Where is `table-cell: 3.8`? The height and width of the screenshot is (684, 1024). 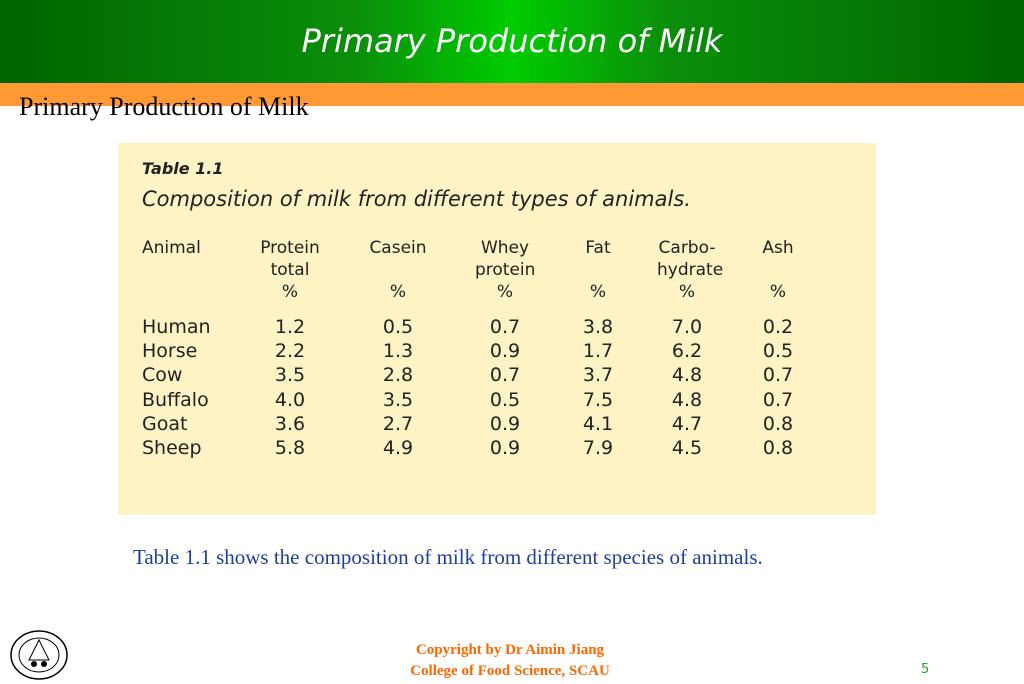
table-cell: 3.8 is located at coordinates (598, 327).